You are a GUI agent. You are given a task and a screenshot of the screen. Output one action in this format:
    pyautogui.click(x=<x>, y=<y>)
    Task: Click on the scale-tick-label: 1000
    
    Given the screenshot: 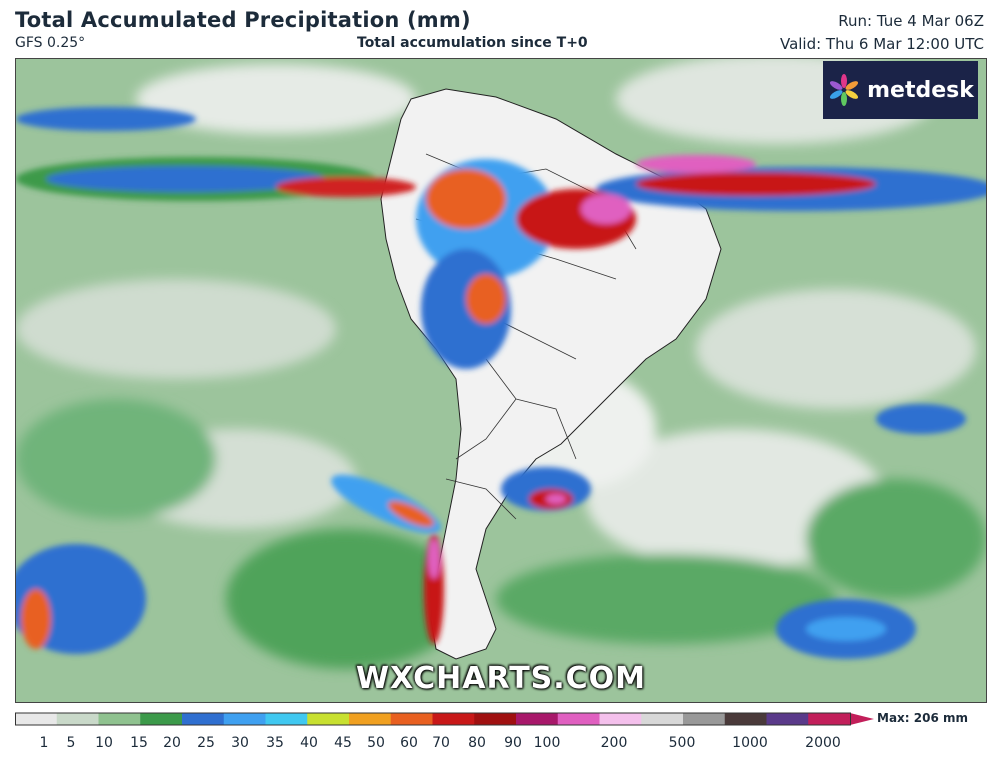 What is the action you would take?
    pyautogui.click(x=750, y=743)
    